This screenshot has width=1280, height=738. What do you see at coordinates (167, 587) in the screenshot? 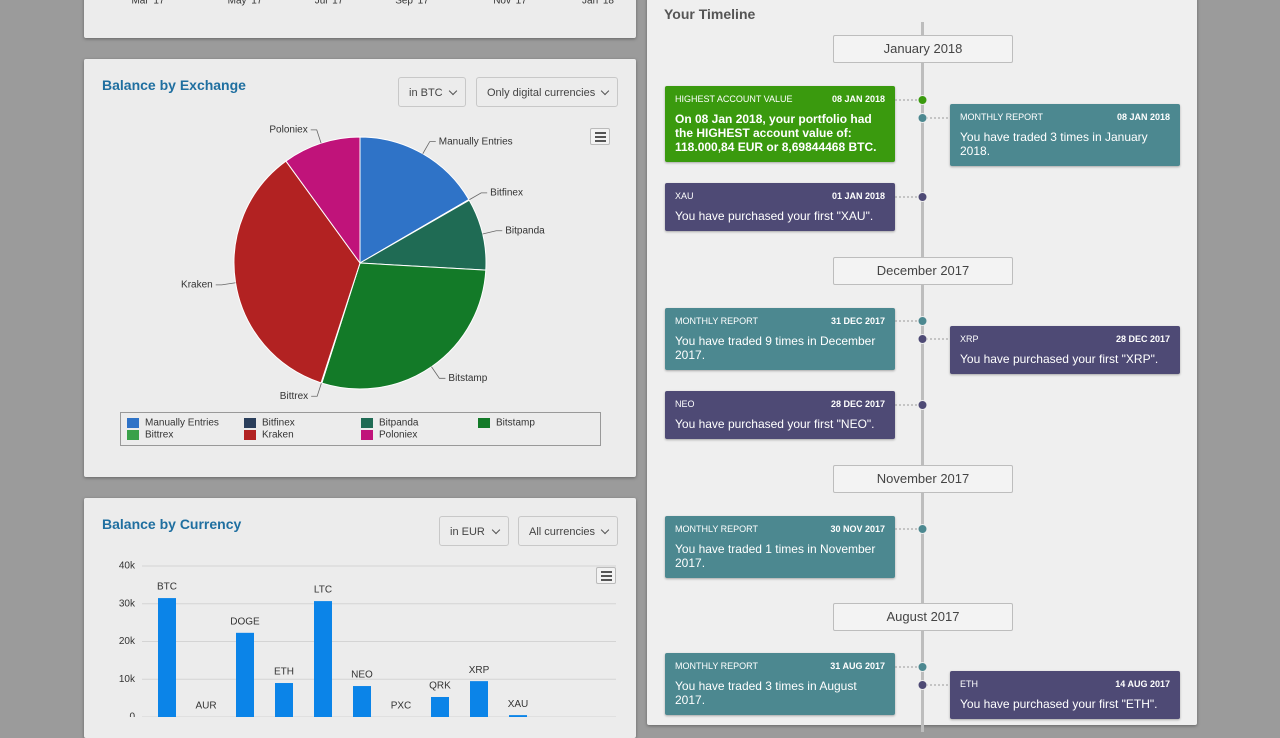
I see `bar-label: BTC` at bounding box center [167, 587].